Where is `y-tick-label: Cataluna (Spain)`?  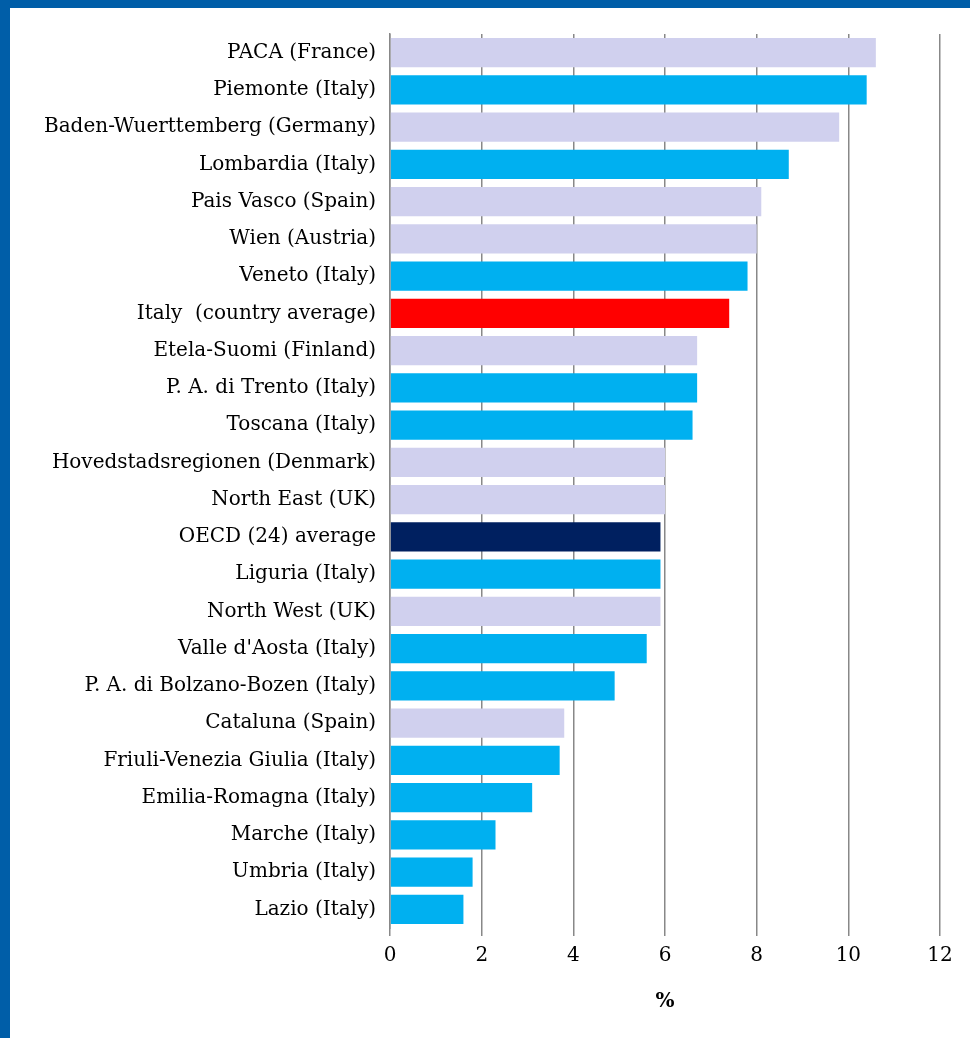 y-tick-label: Cataluna (Spain) is located at coordinates (291, 721).